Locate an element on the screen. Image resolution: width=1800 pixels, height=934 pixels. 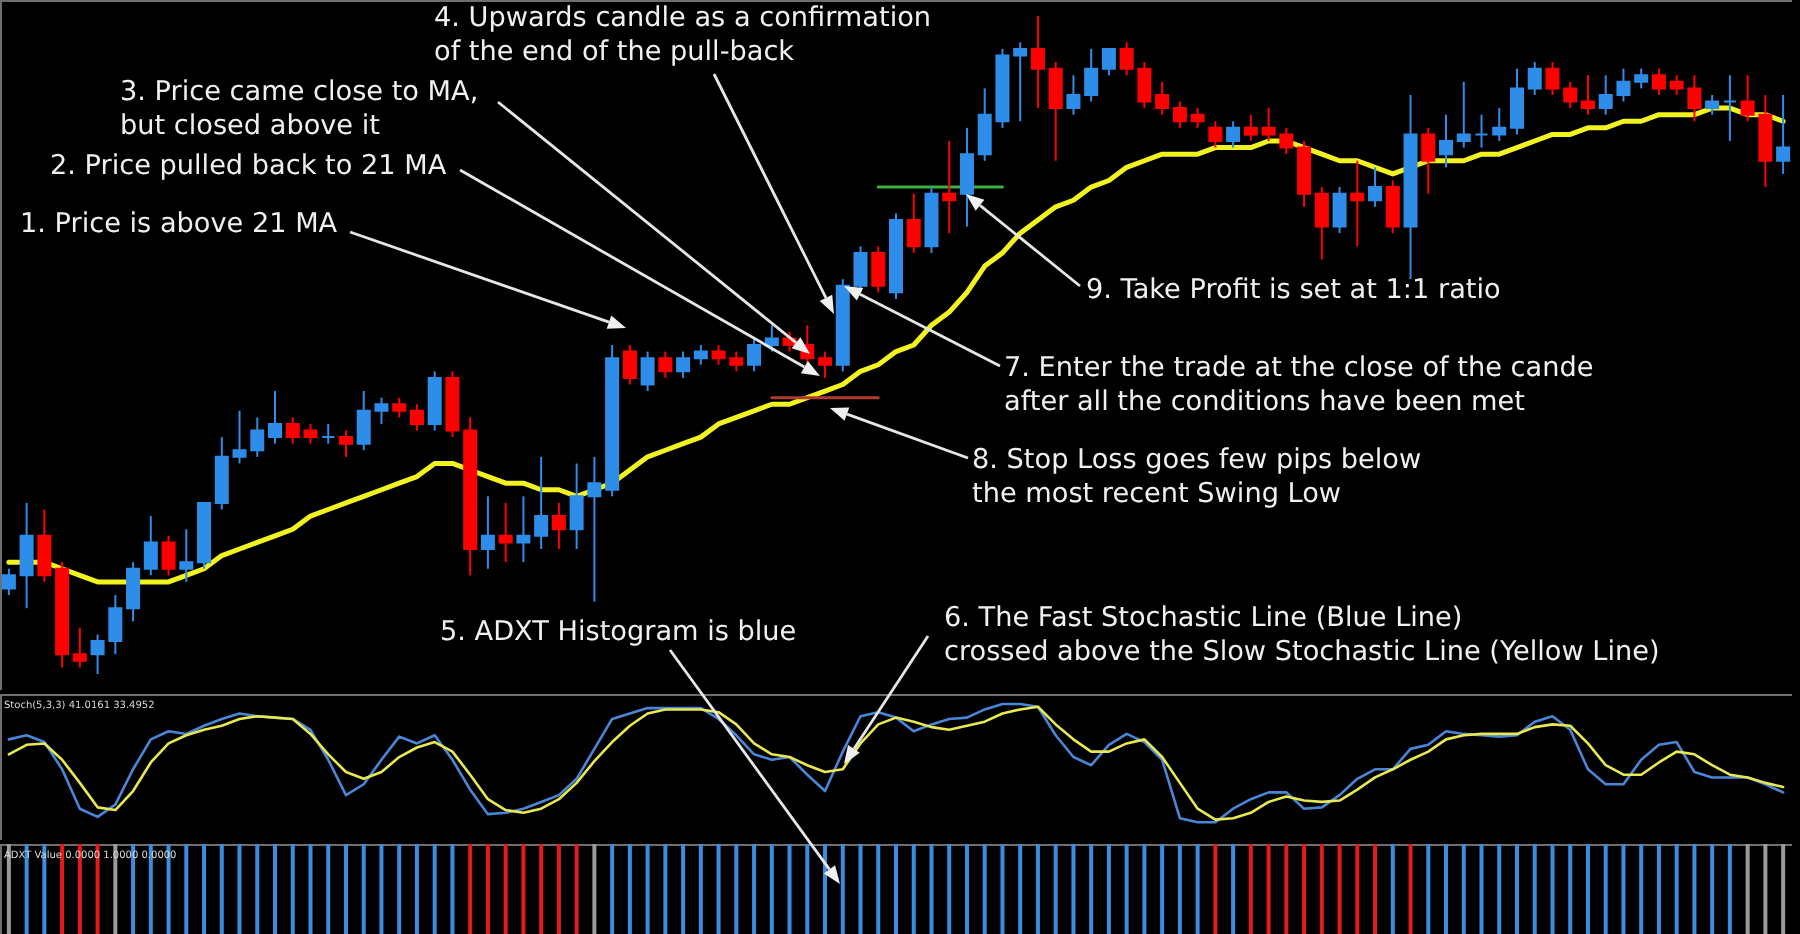
annotation: 9. Take Profit is set at 1:1 ratio is located at coordinates (1293, 290).